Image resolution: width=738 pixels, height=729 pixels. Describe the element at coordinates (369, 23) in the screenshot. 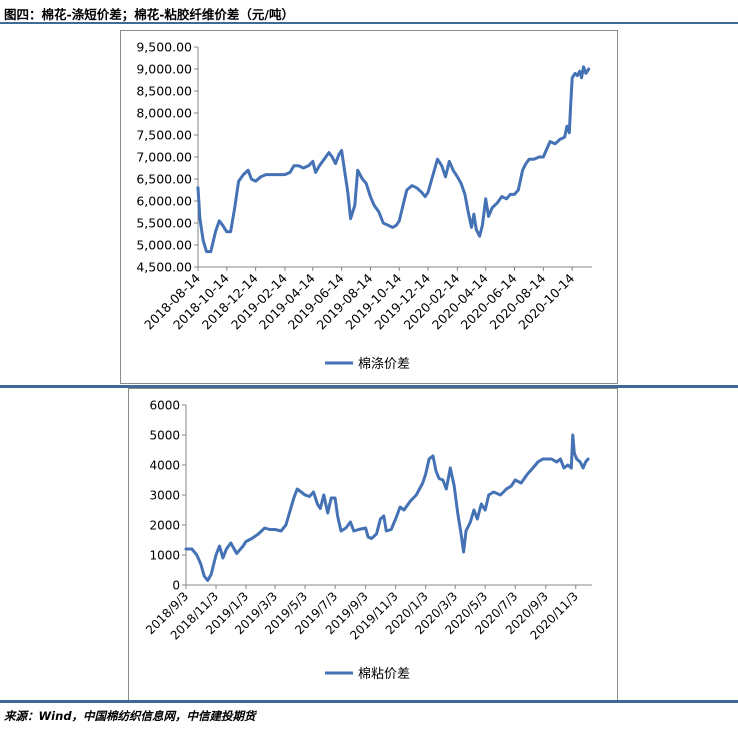

I see `header-rule` at that location.